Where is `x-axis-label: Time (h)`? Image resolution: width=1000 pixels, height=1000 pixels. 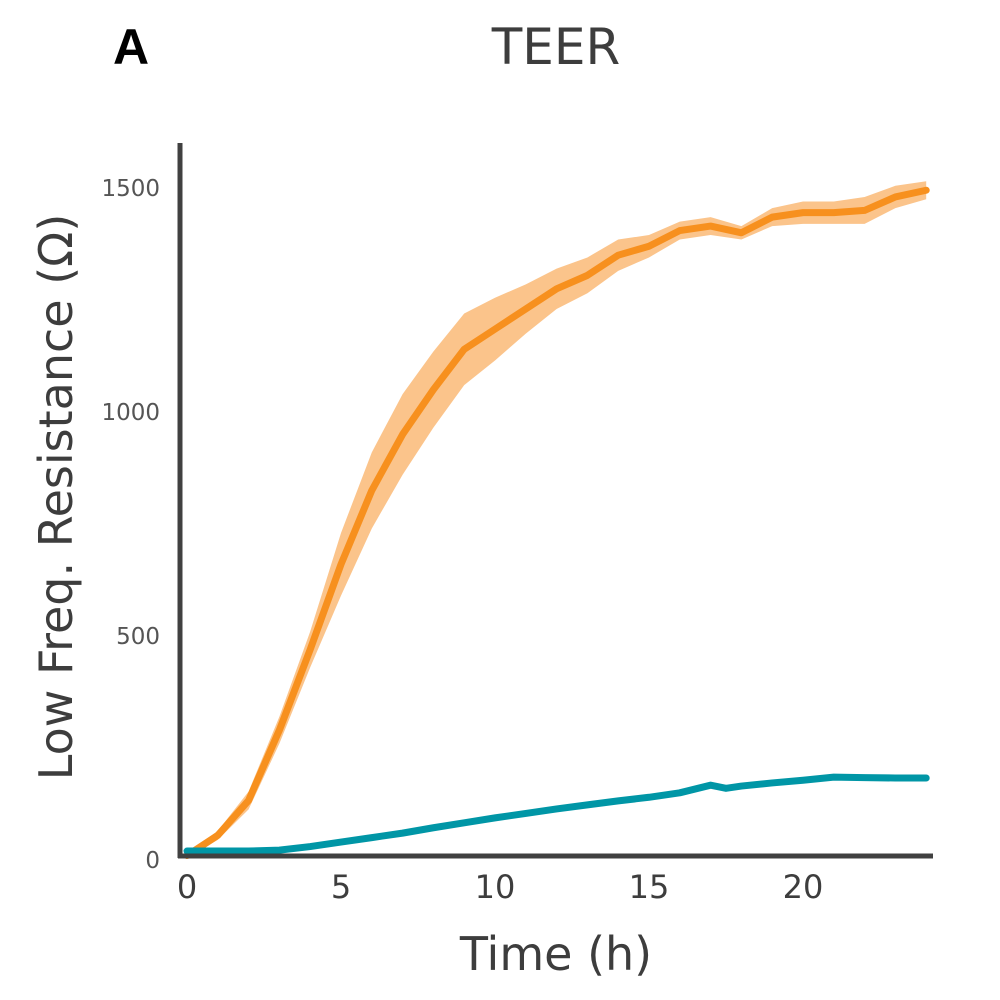 x-axis-label: Time (h) is located at coordinates (555, 954).